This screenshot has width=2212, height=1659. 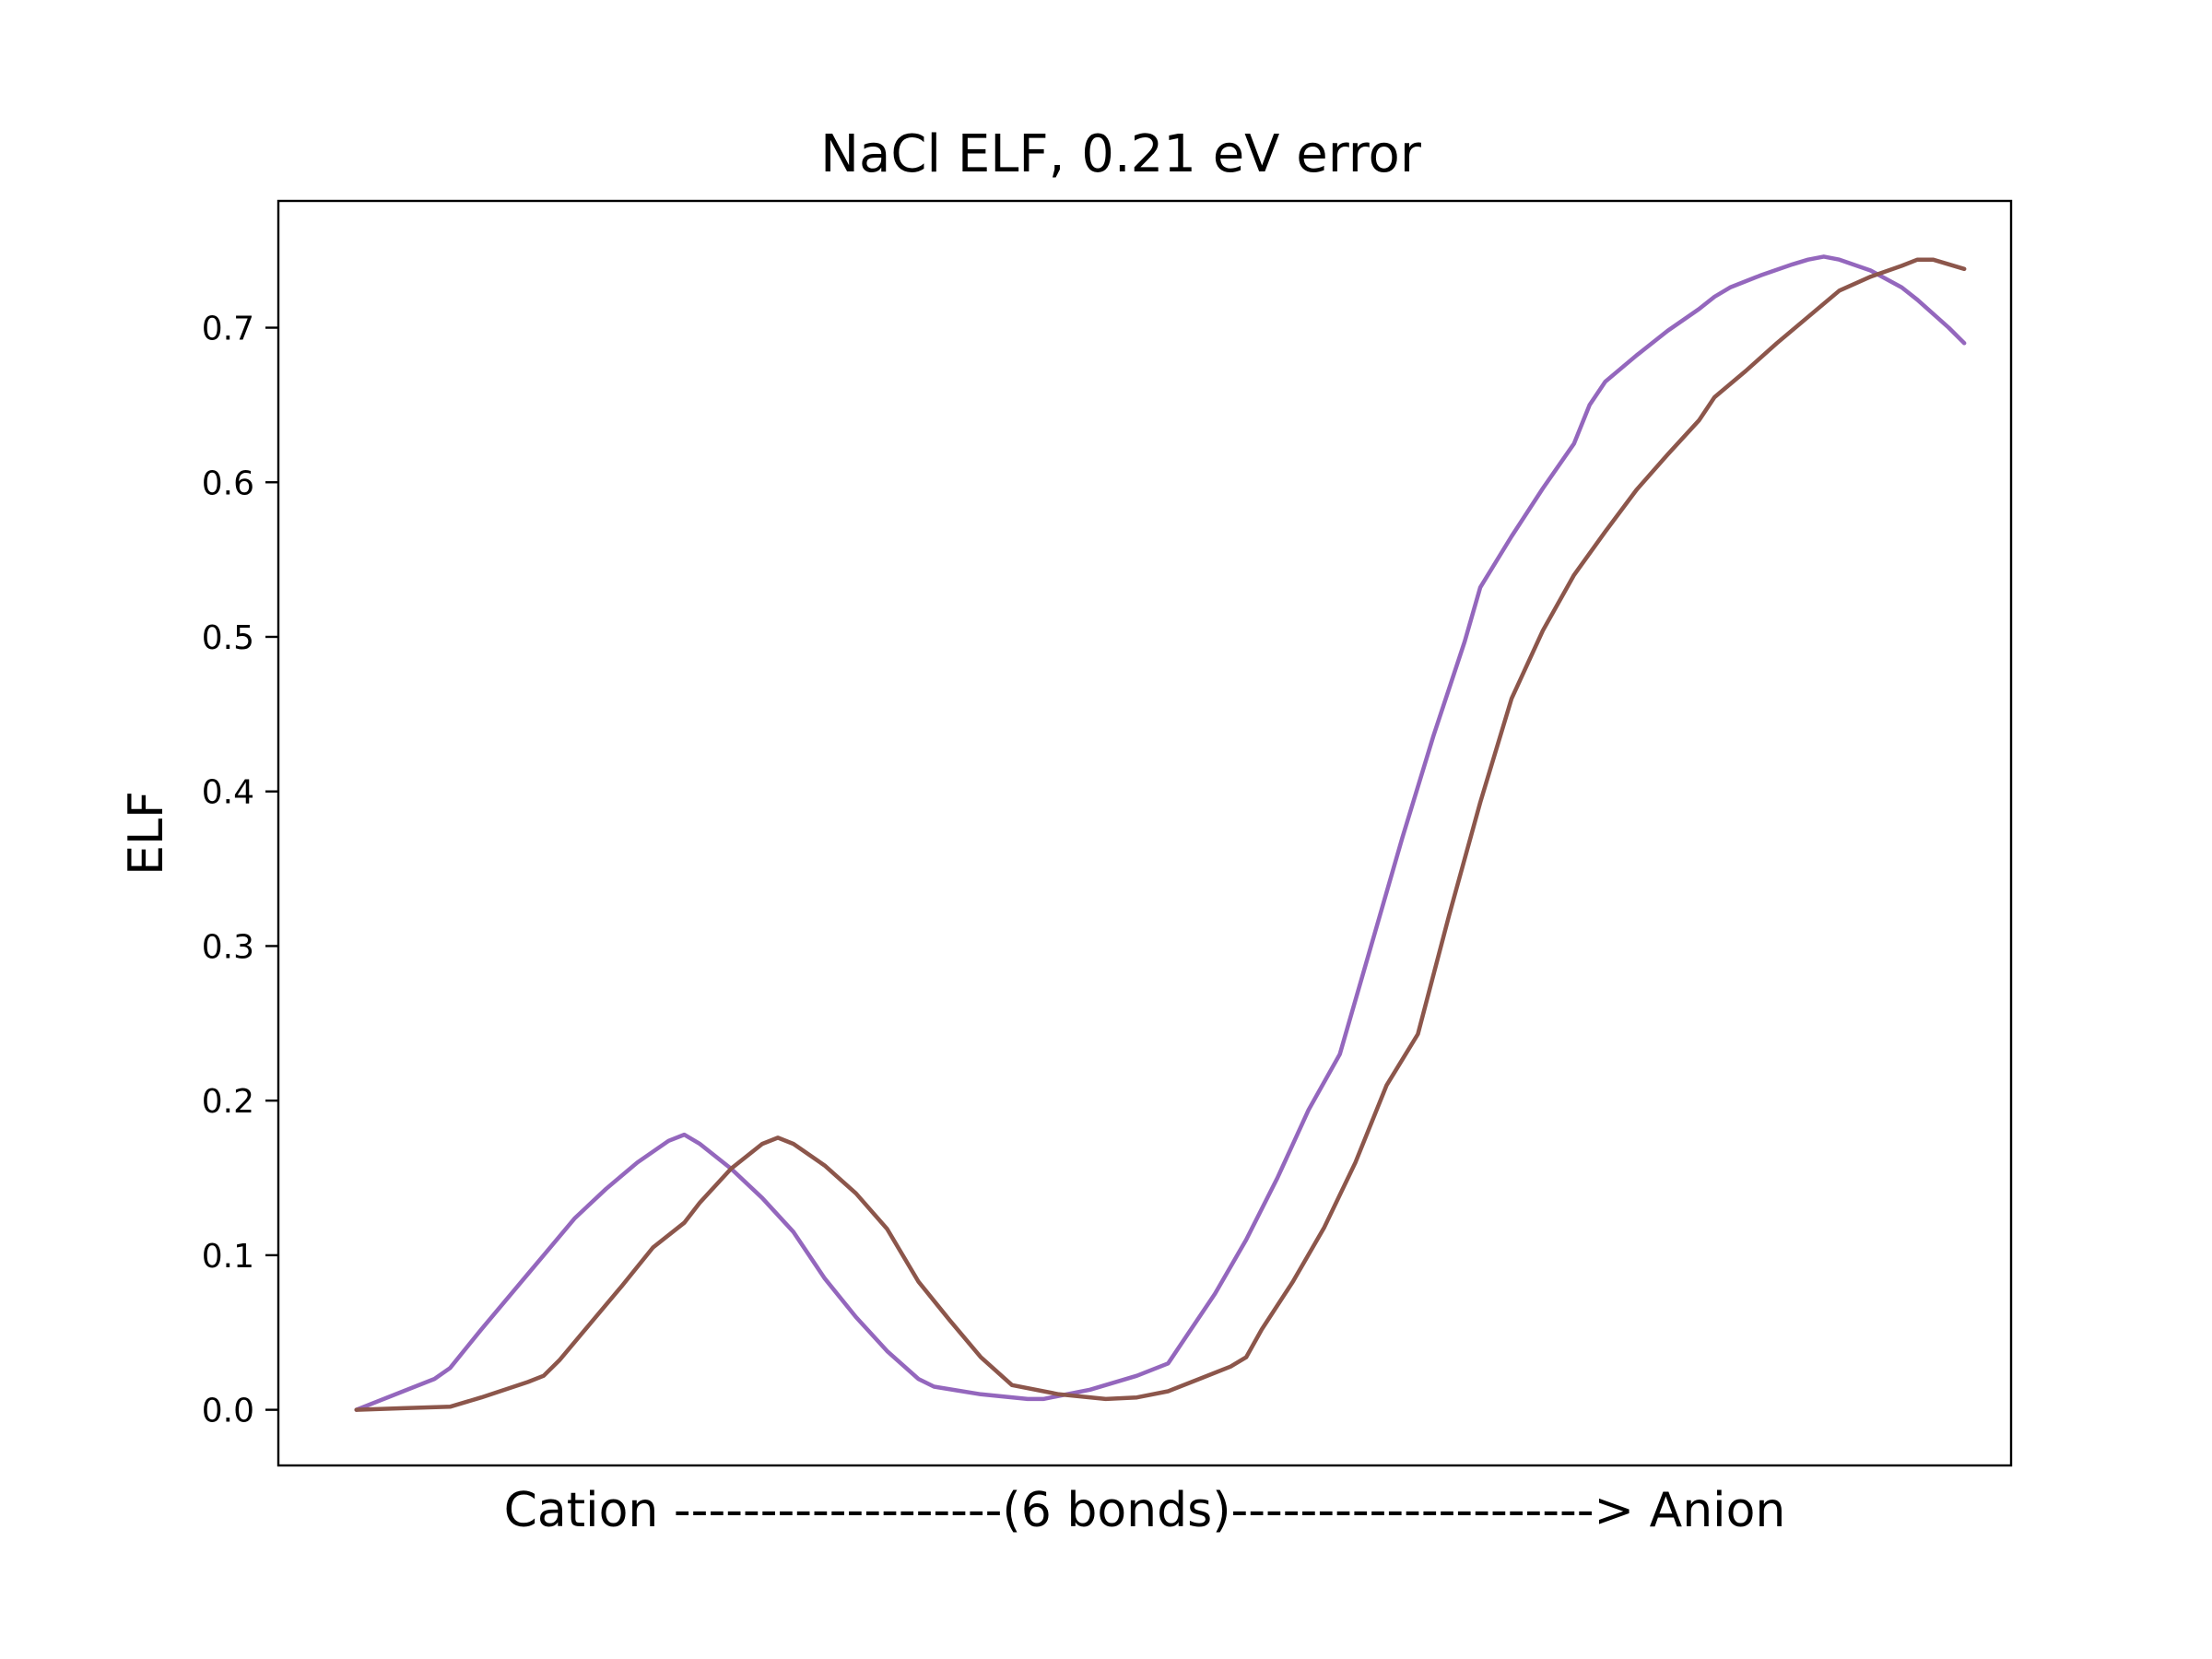 What do you see at coordinates (228, 329) in the screenshot?
I see `y-tick-label: 0.7` at bounding box center [228, 329].